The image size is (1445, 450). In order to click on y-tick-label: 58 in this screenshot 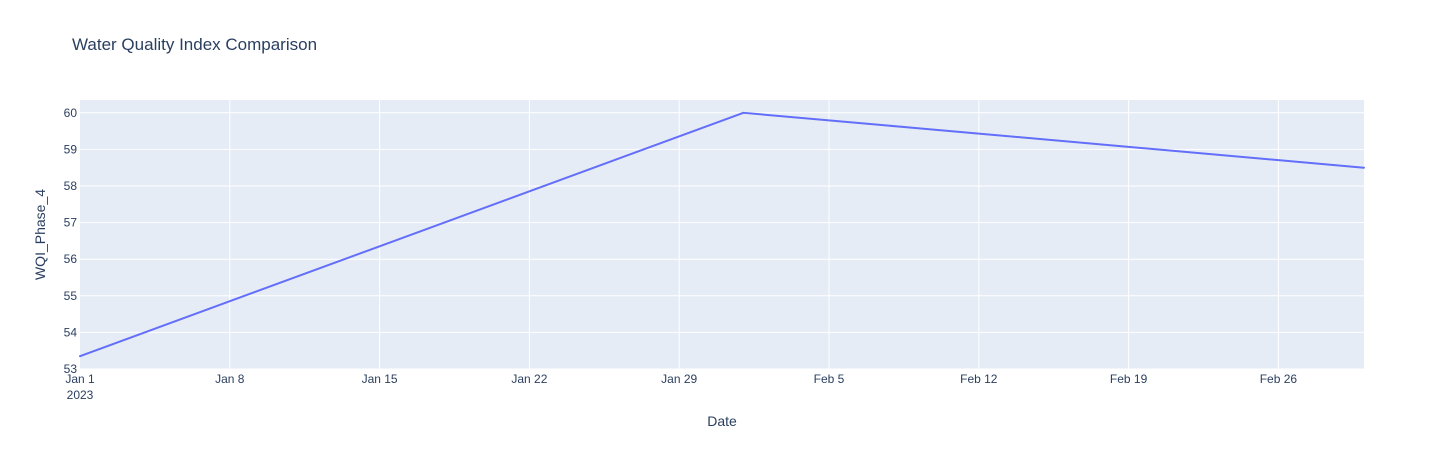, I will do `click(71, 186)`.